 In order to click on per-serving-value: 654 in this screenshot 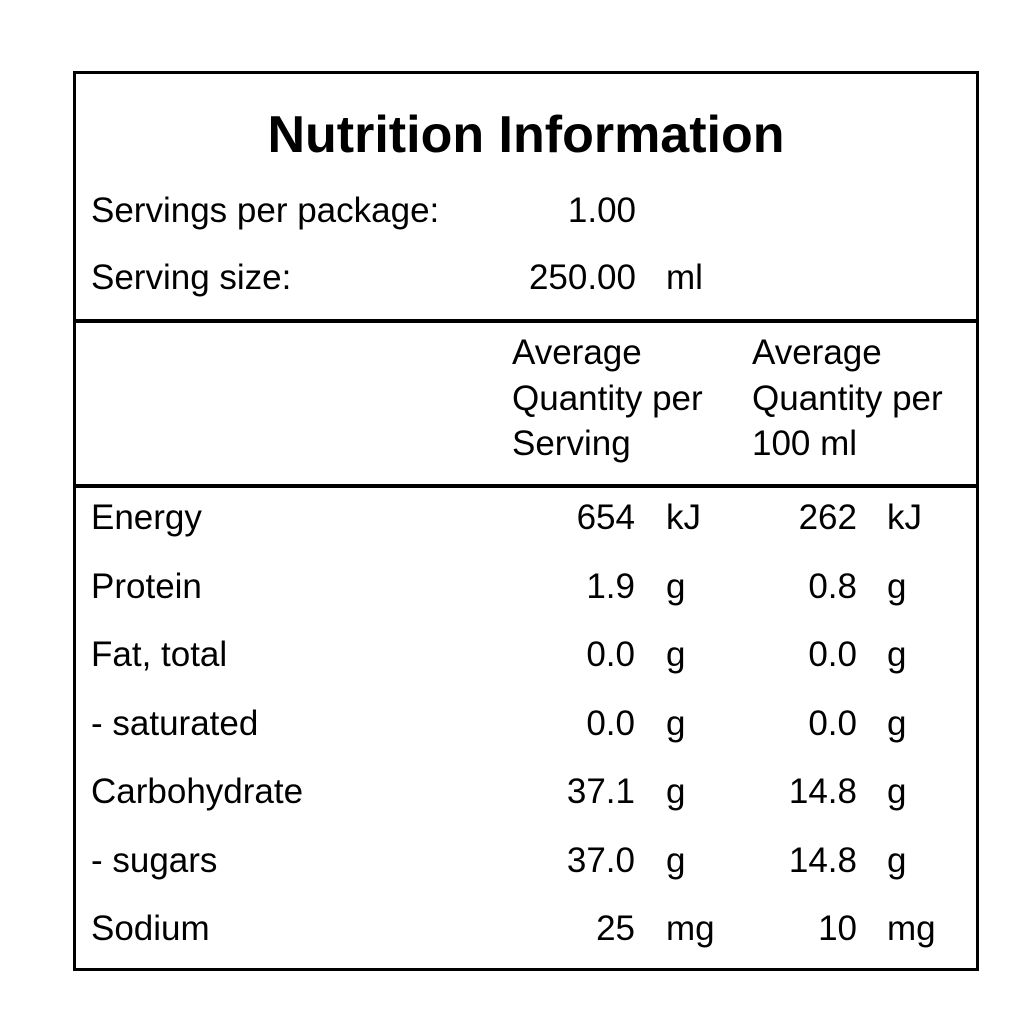, I will do `click(605, 517)`.